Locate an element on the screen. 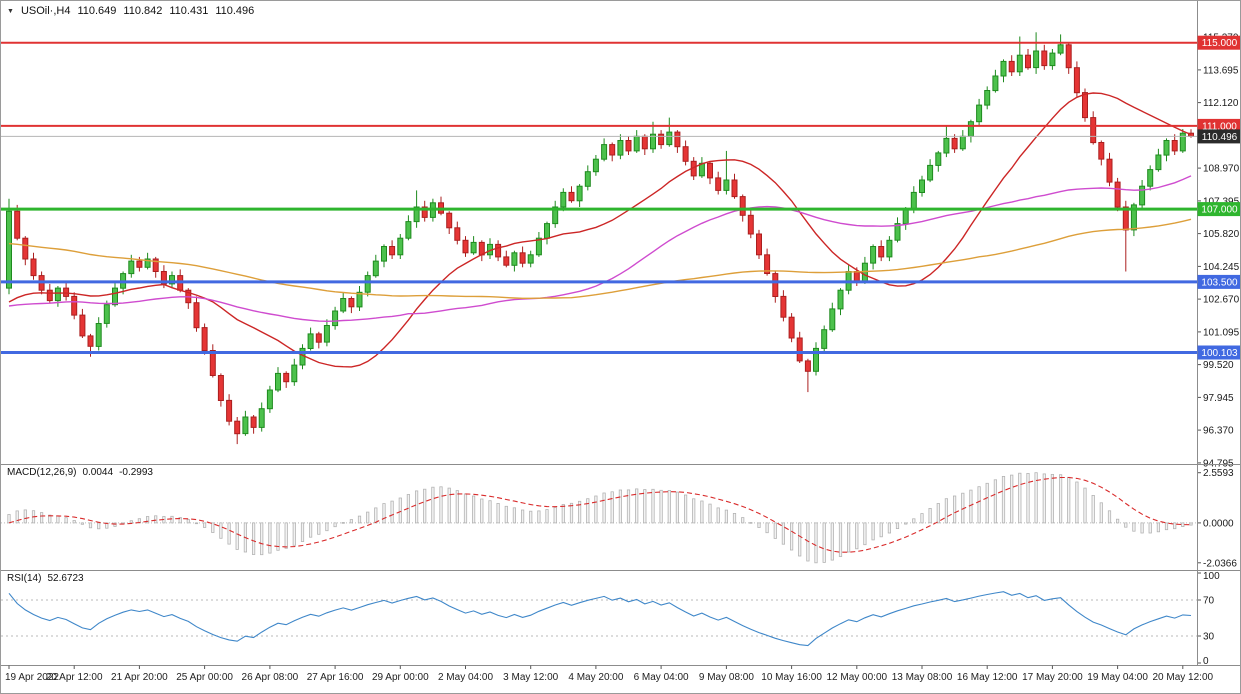 The height and width of the screenshot is (694, 1241). ohlc-high-value: 110.842 is located at coordinates (143, 11).